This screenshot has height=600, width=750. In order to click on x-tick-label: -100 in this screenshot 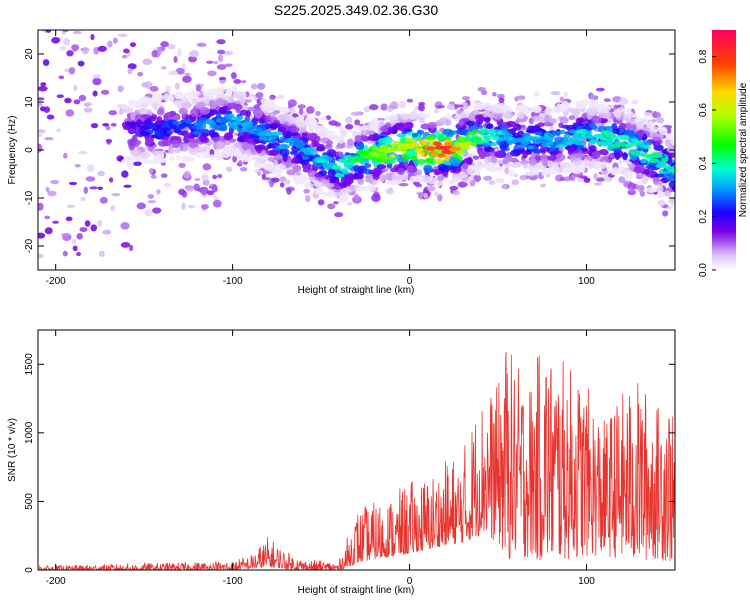, I will do `click(233, 581)`.